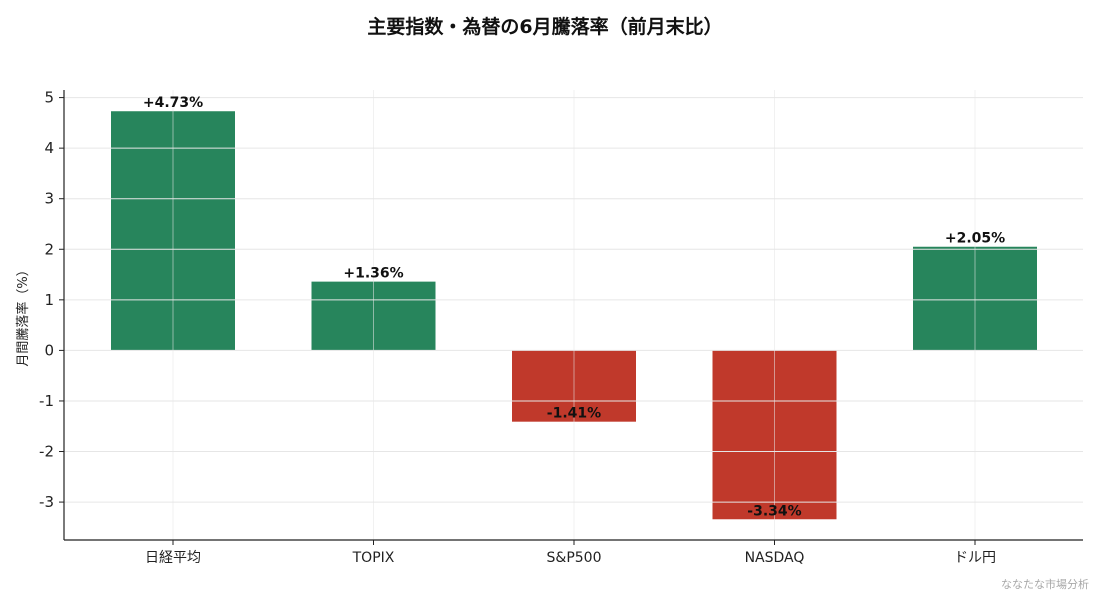  I want to click on y-tick-label: 3, so click(49, 199).